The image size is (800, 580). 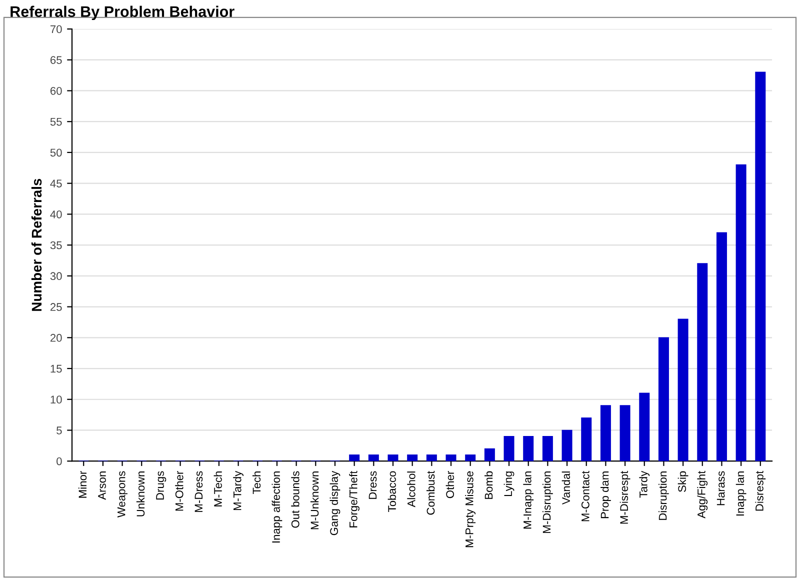 What do you see at coordinates (123, 494) in the screenshot?
I see `x-tick-label: Weapons` at bounding box center [123, 494].